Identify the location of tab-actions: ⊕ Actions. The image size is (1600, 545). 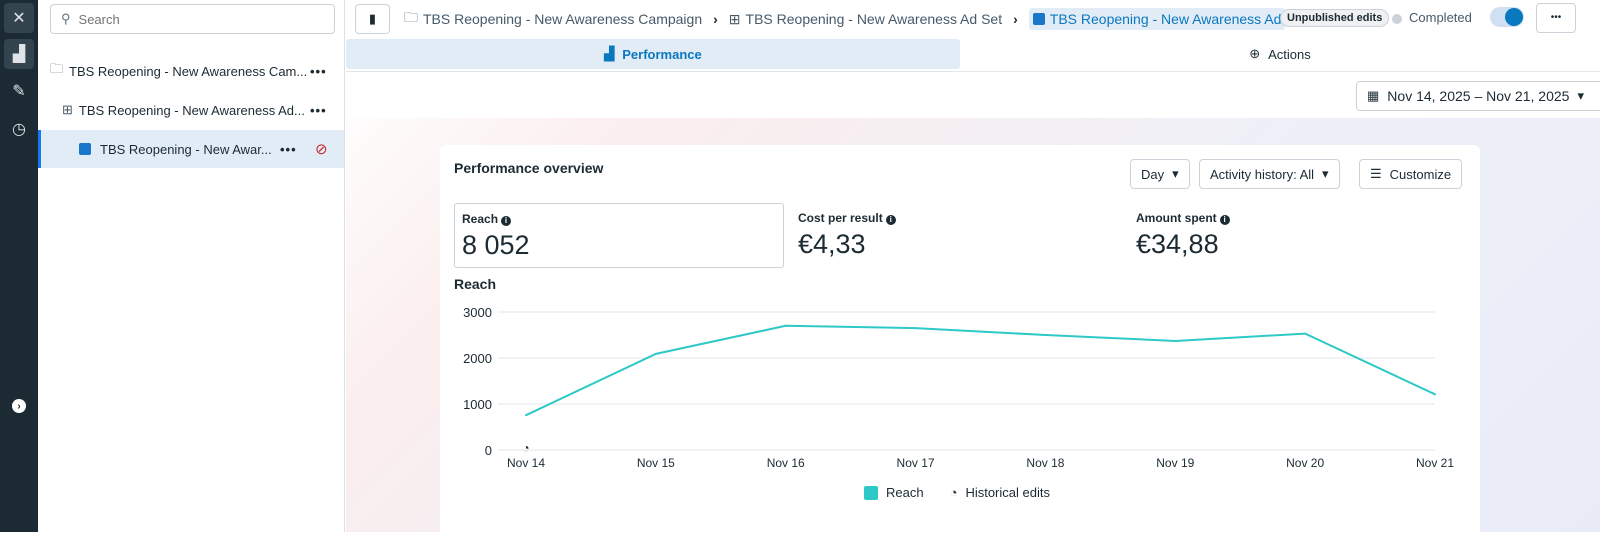
(1280, 54).